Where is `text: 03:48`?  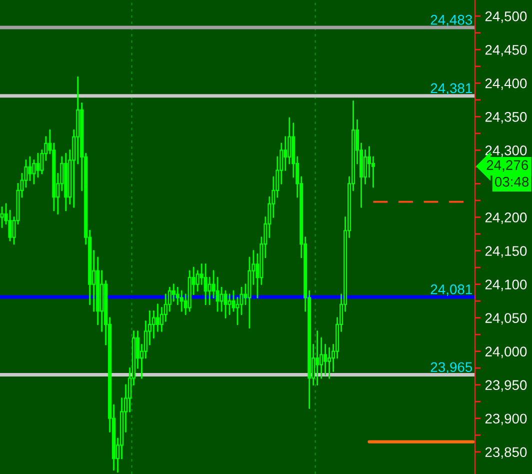
text: 03:48 is located at coordinates (511, 181).